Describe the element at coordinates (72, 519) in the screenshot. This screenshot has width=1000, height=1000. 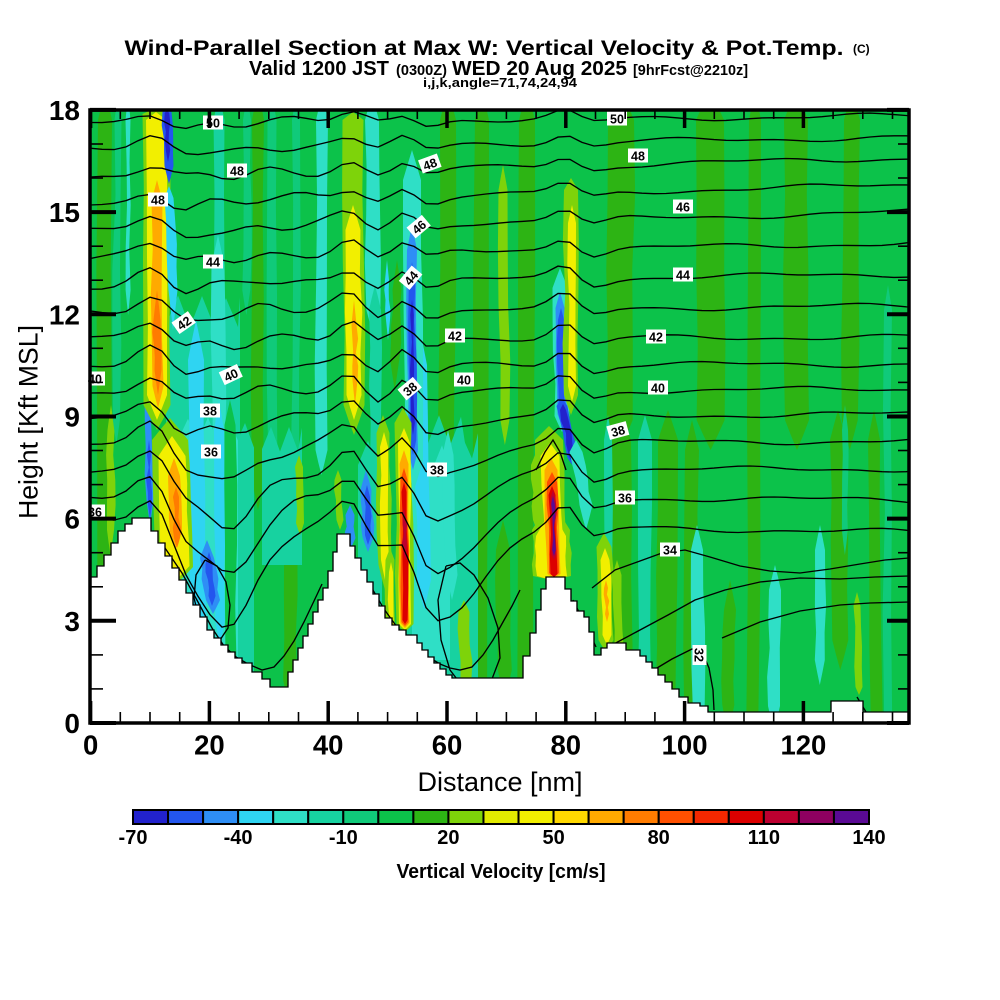
I see `svg-text: 6` at that location.